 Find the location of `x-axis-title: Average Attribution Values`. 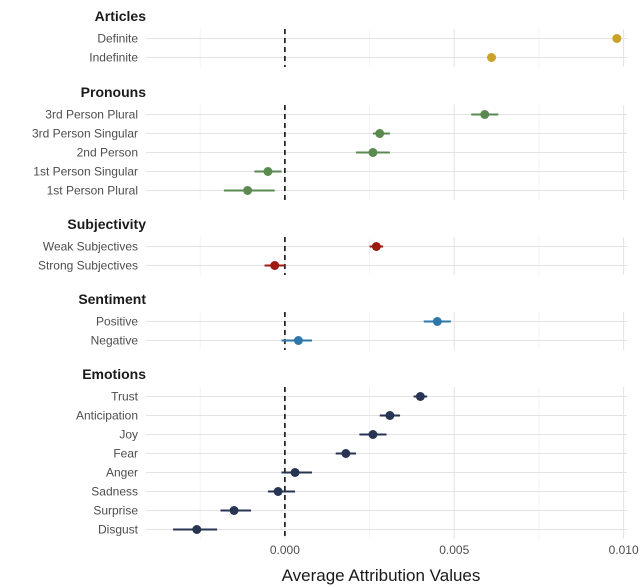

x-axis-title: Average Attribution Values is located at coordinates (381, 575).